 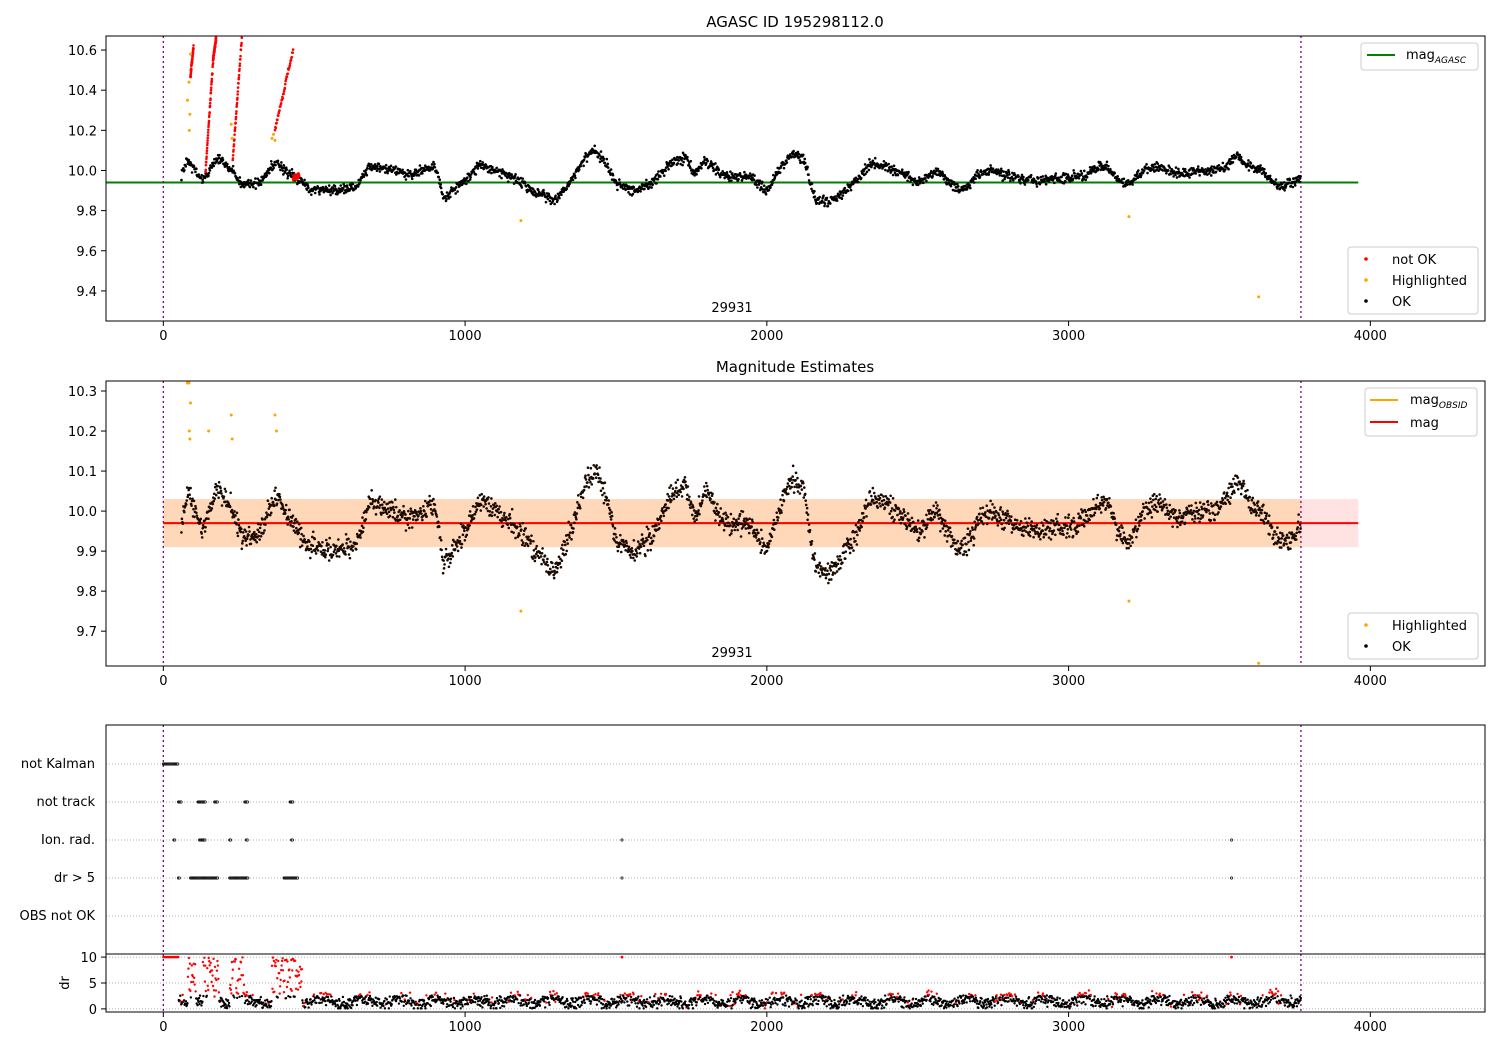 What do you see at coordinates (1436, 57) in the screenshot?
I see `legend-agasc-label: magAGASC` at bounding box center [1436, 57].